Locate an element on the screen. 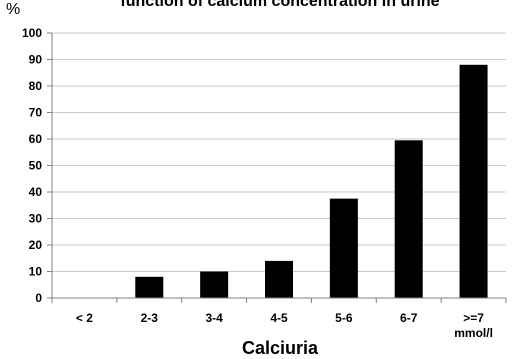 This screenshot has width=524, height=359. x-tick-label: 5-6 is located at coordinates (344, 318).